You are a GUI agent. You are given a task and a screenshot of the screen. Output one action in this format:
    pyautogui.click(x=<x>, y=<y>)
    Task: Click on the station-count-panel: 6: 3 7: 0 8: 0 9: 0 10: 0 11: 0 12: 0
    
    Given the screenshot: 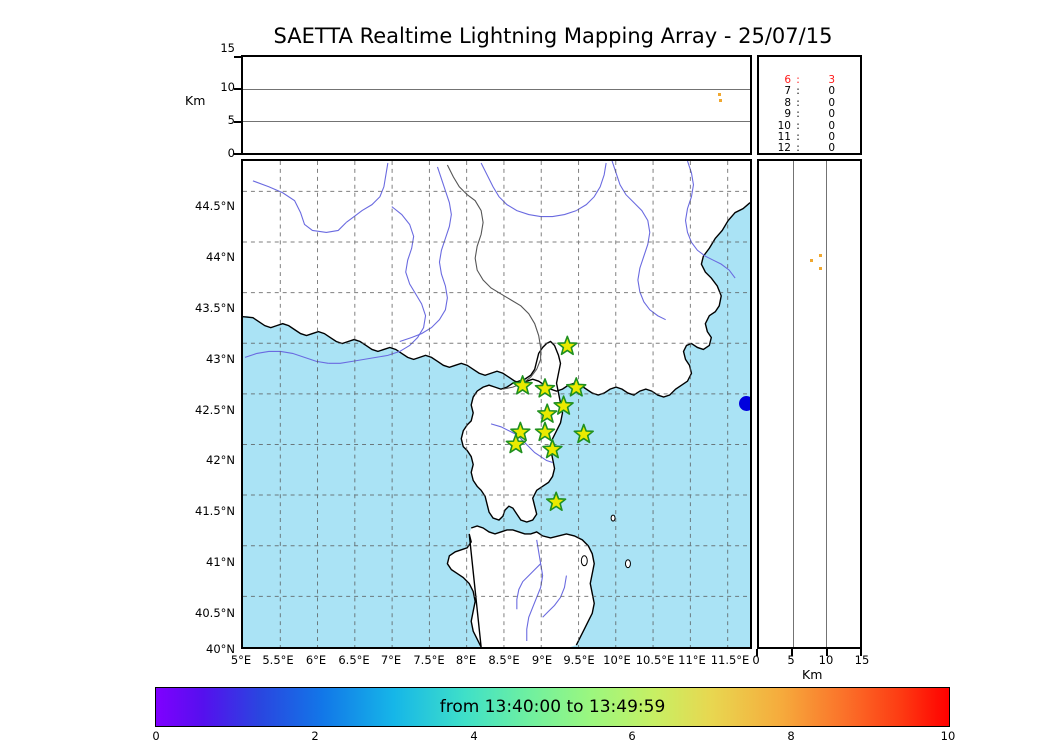 What is the action you would take?
    pyautogui.click(x=809, y=105)
    